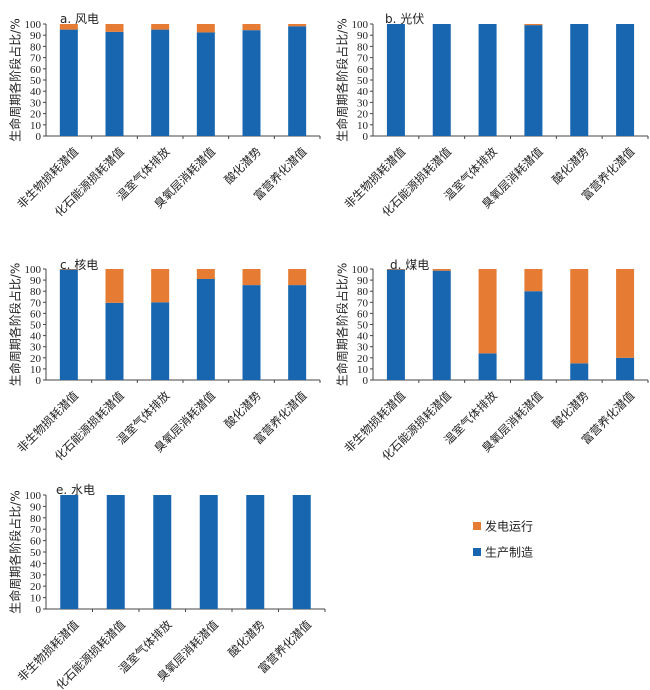  I want to click on legend-swatch-production, so click(477, 552).